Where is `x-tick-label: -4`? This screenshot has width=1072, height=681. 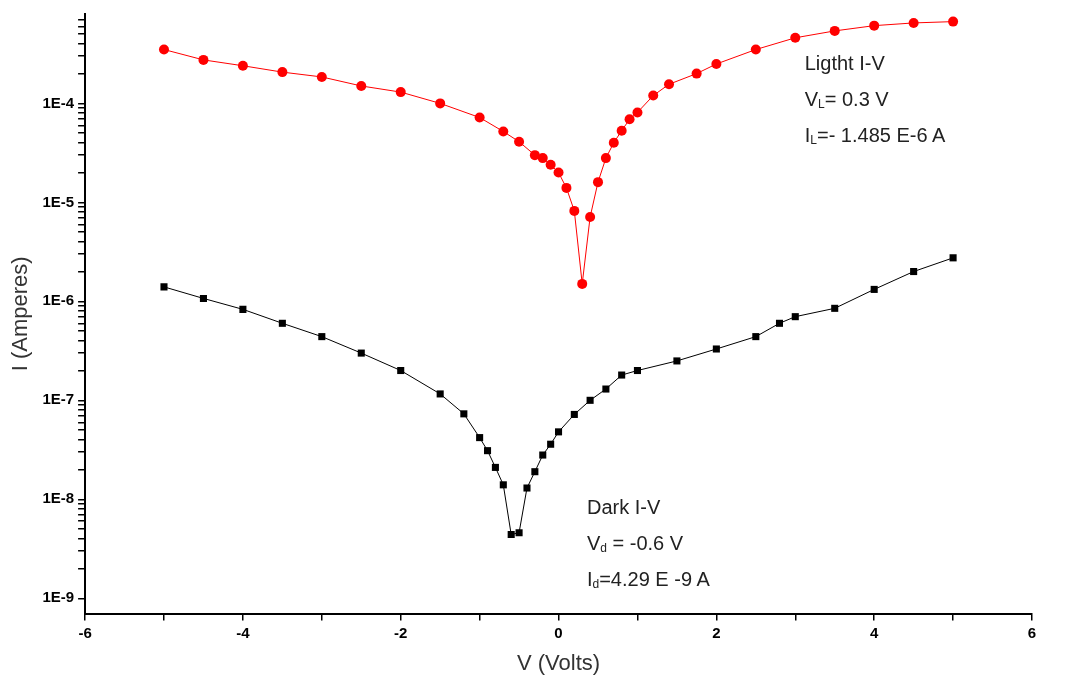 x-tick-label: -4 is located at coordinates (243, 632).